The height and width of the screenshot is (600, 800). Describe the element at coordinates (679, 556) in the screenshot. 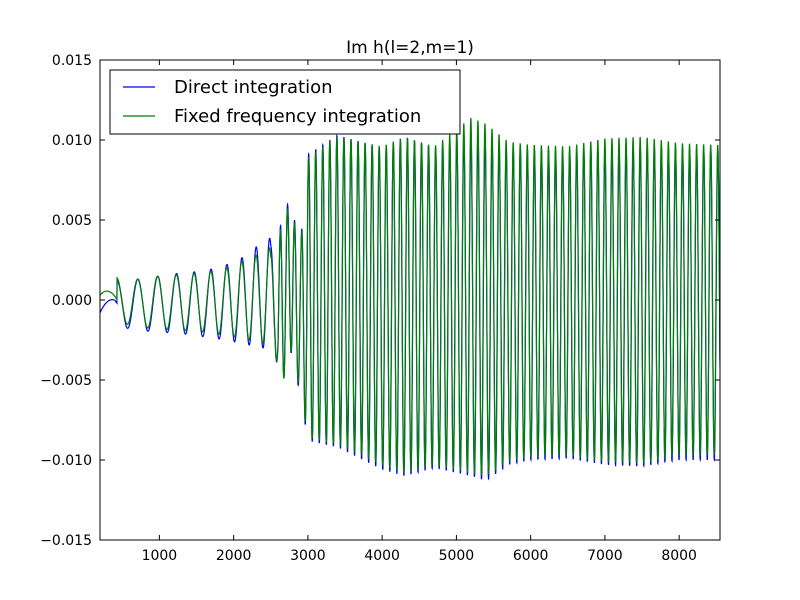

I see `x-tick-label: 8000` at that location.